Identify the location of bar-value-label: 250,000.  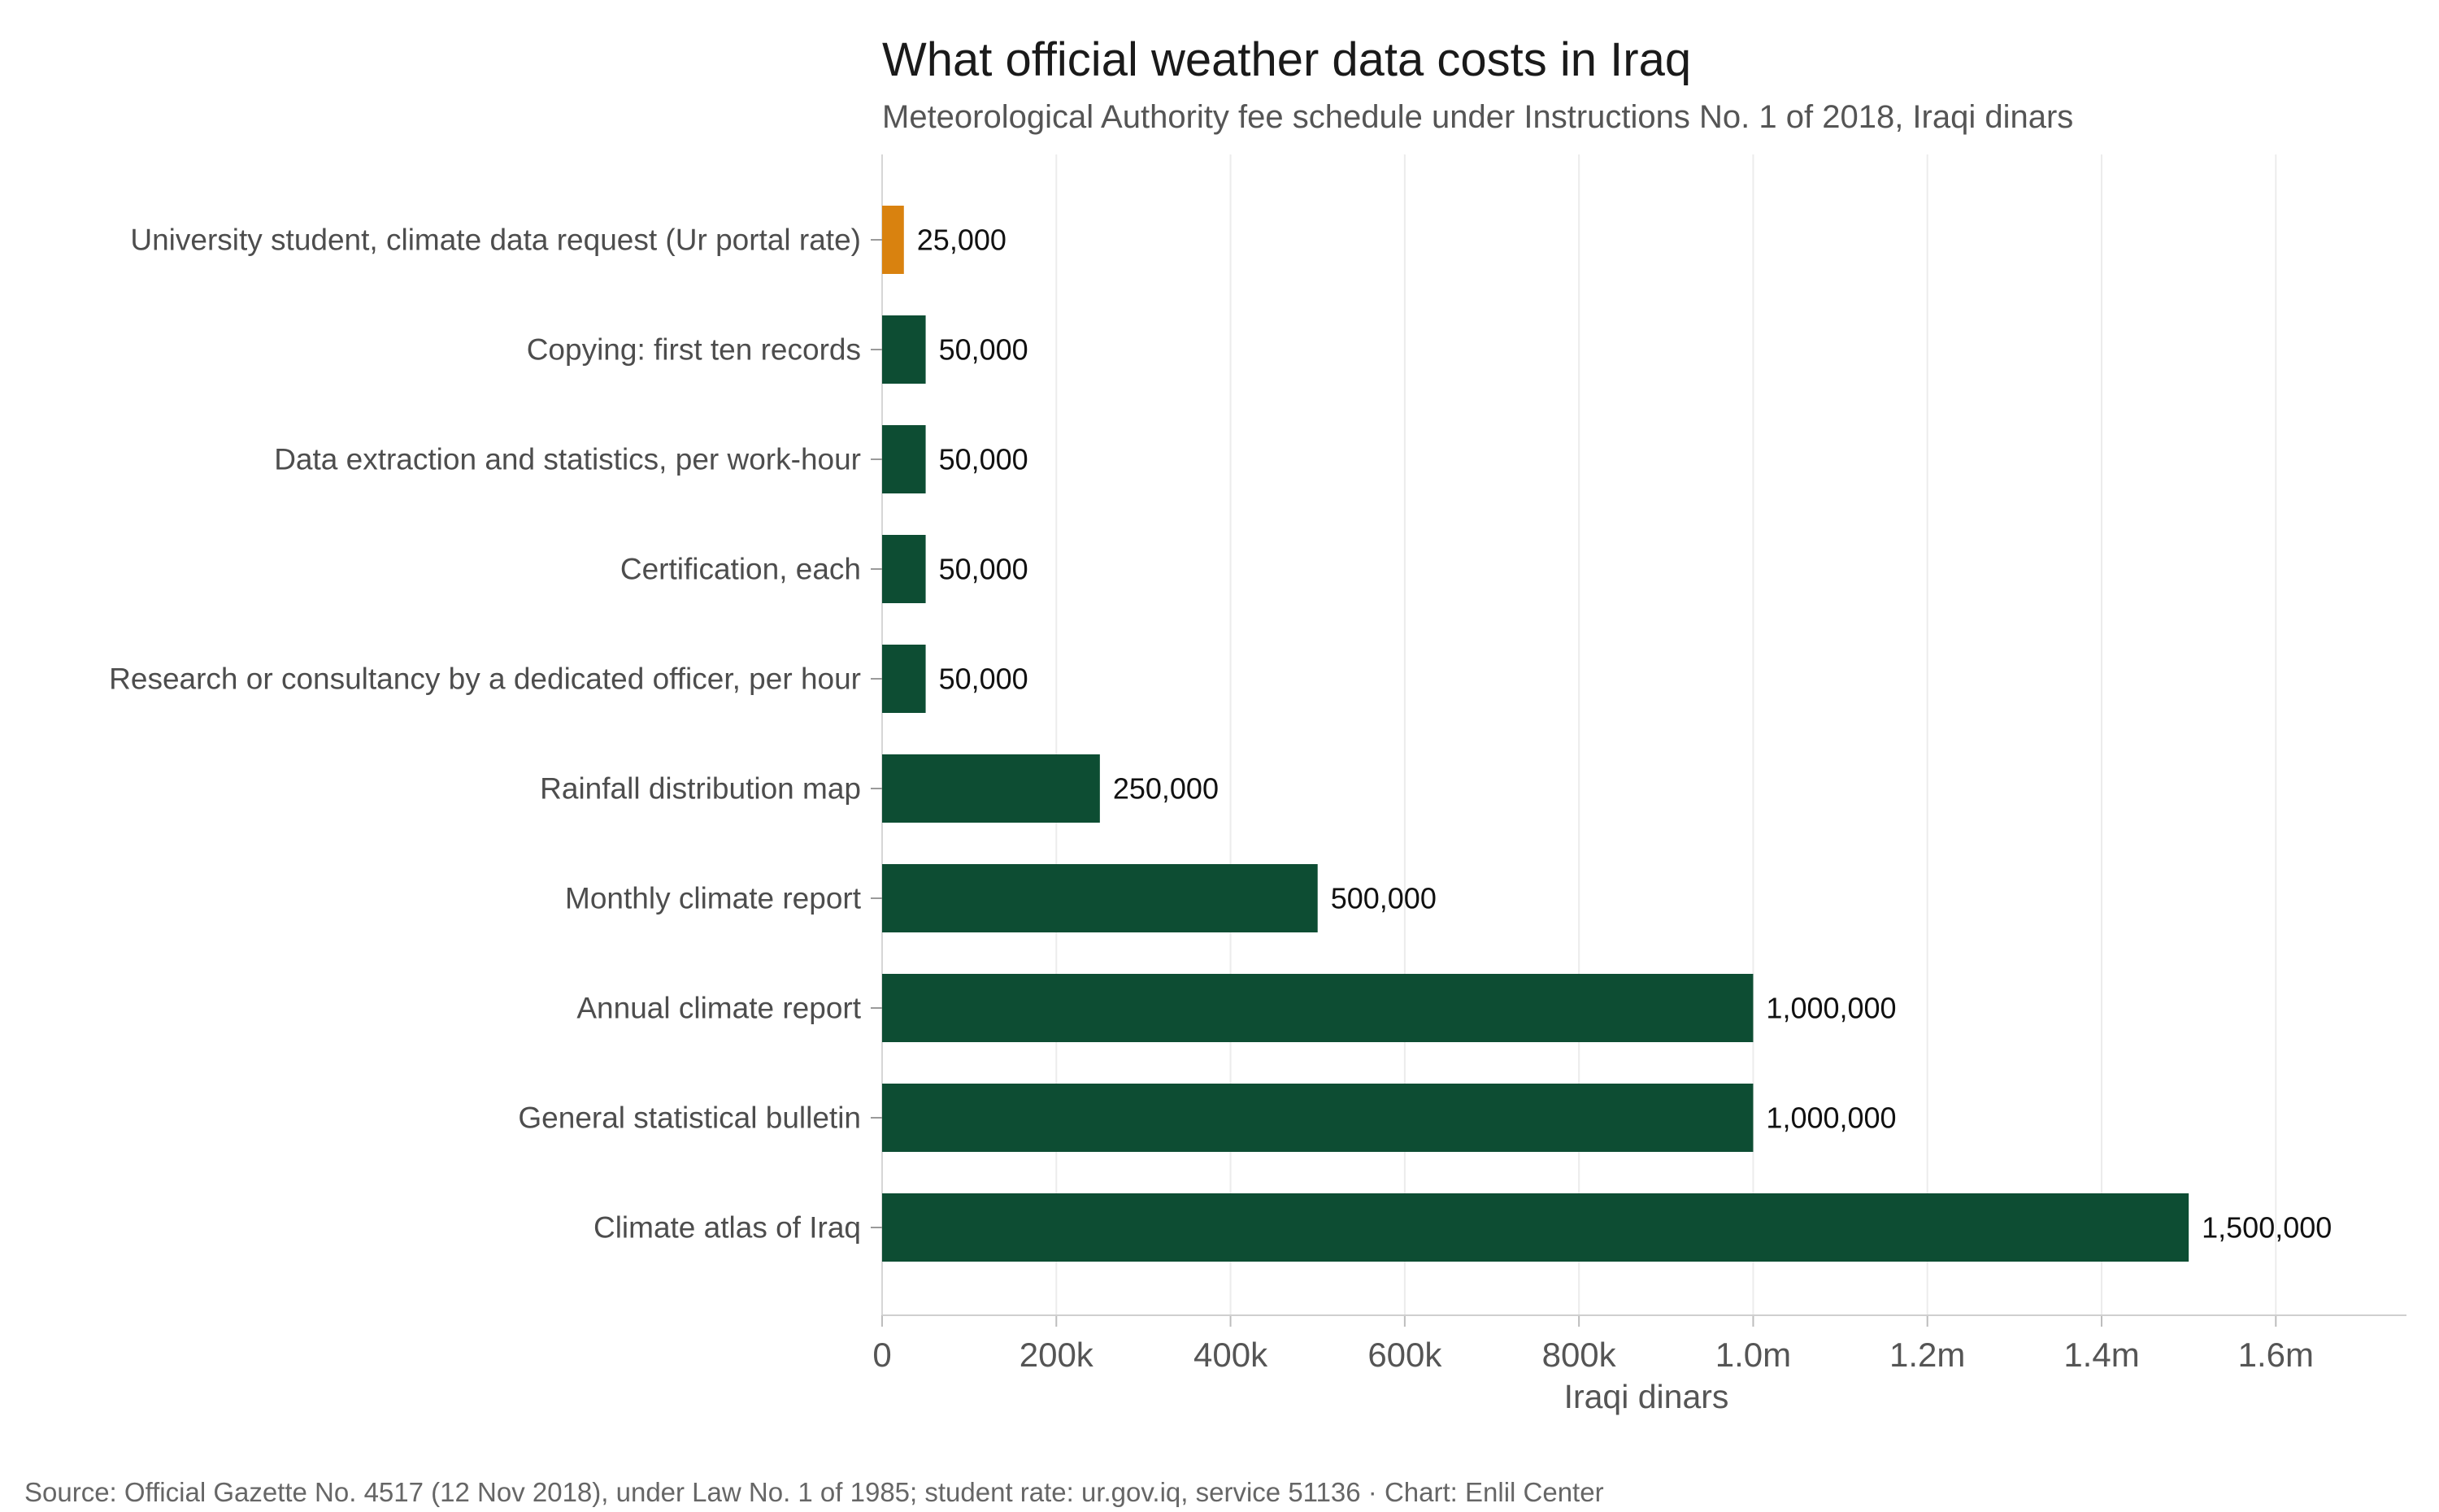
(1166, 789).